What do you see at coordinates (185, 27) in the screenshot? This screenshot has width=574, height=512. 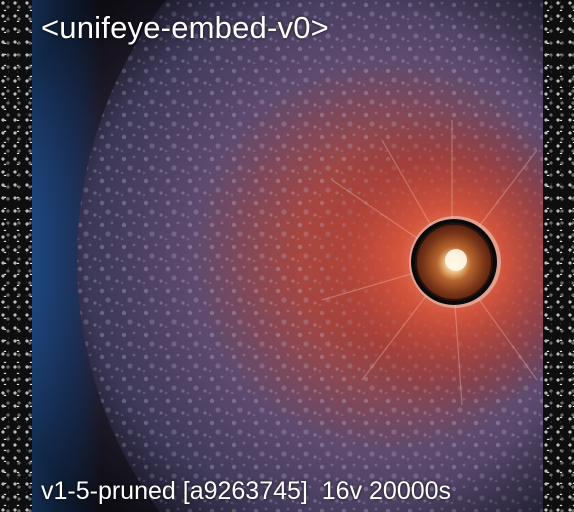 I see `model-title-label: <unifeye-embed-v0>` at bounding box center [185, 27].